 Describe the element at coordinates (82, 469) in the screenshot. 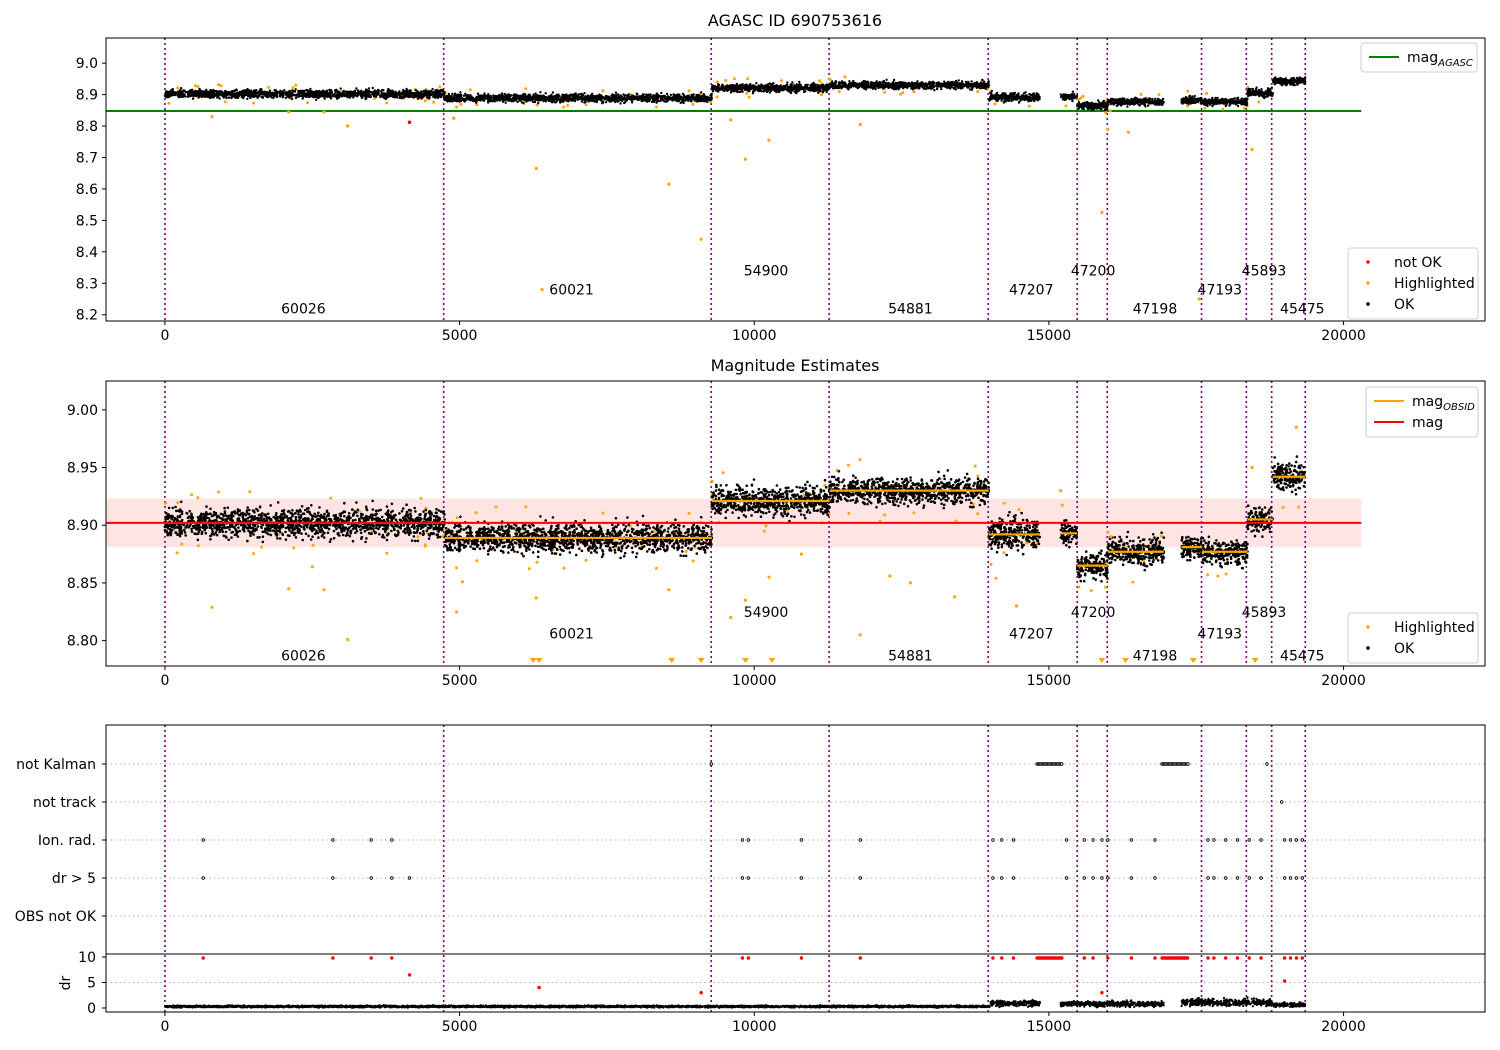

I see `y-tick-label: 8.95` at that location.